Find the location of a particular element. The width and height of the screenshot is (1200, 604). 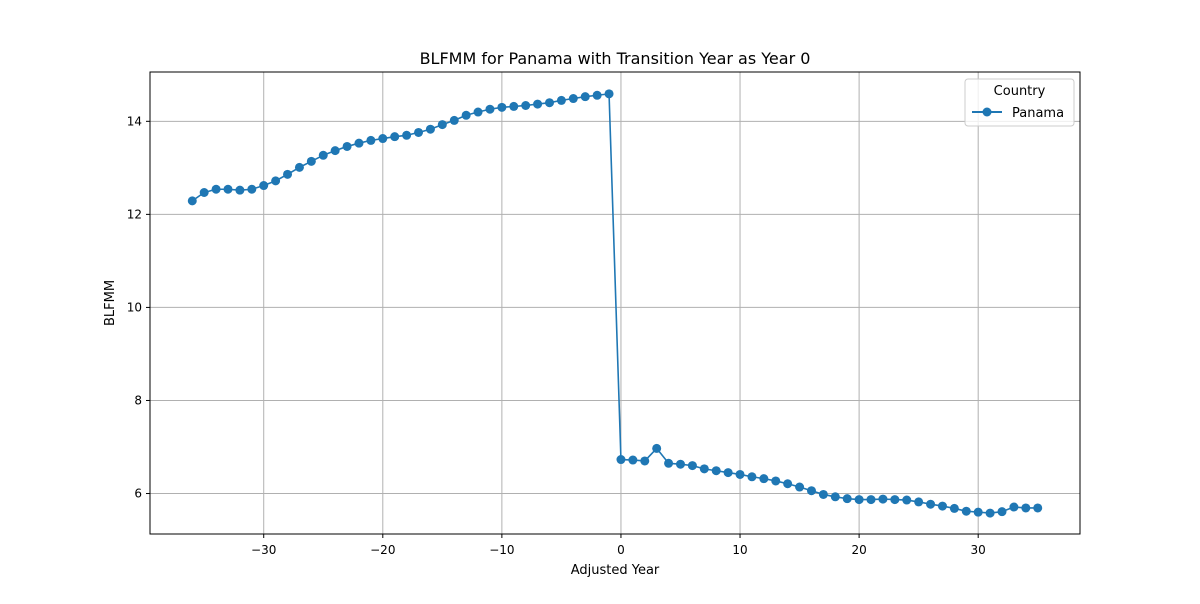

legend-box is located at coordinates (1019, 102).